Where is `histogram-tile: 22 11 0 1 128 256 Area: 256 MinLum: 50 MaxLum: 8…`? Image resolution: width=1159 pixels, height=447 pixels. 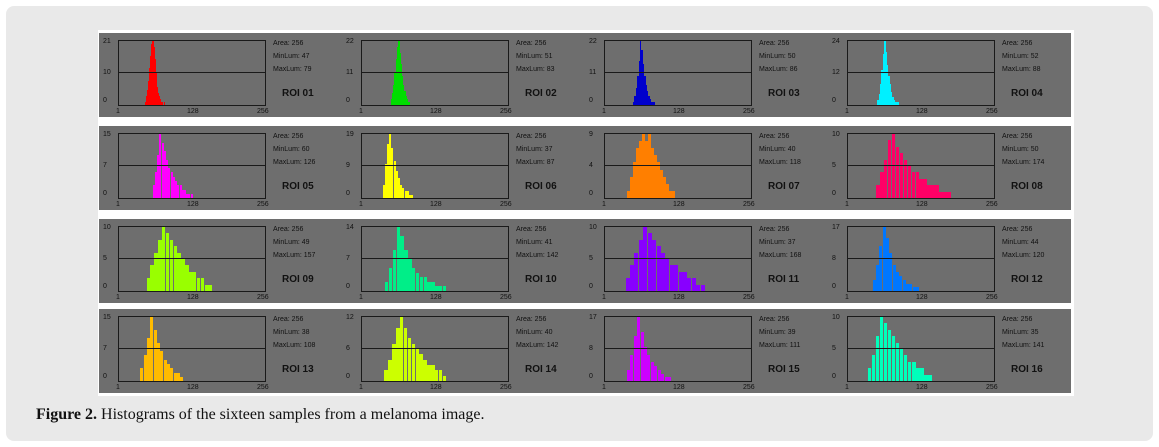 histogram-tile: 22 11 0 1 128 256 Area: 256 MinLum: 50 MaxLum: 8… is located at coordinates (703, 75).